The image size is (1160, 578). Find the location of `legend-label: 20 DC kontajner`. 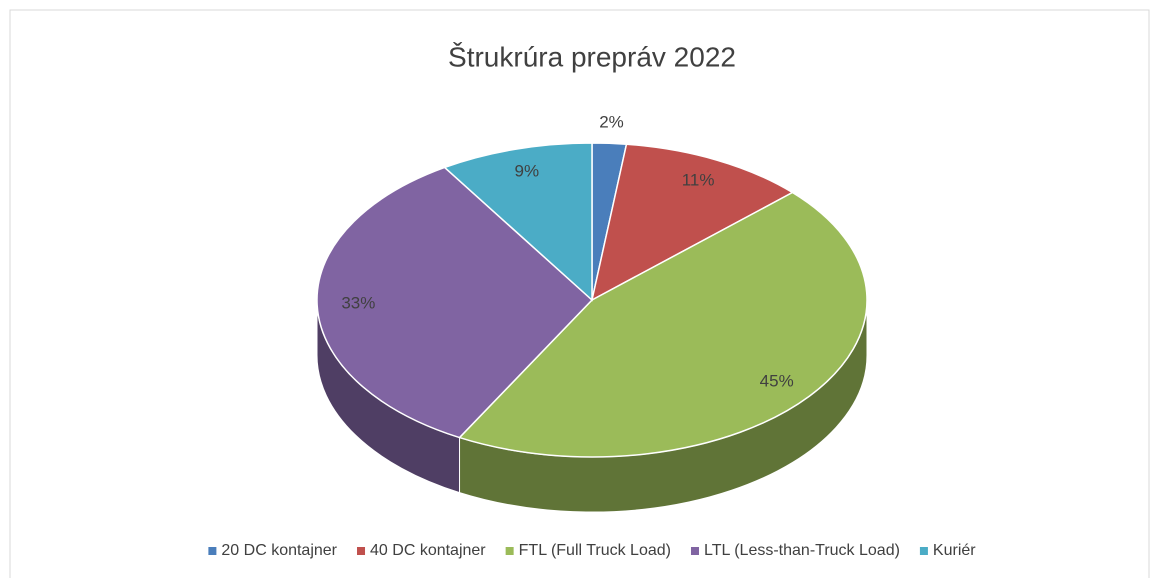

legend-label: 20 DC kontajner is located at coordinates (279, 550).